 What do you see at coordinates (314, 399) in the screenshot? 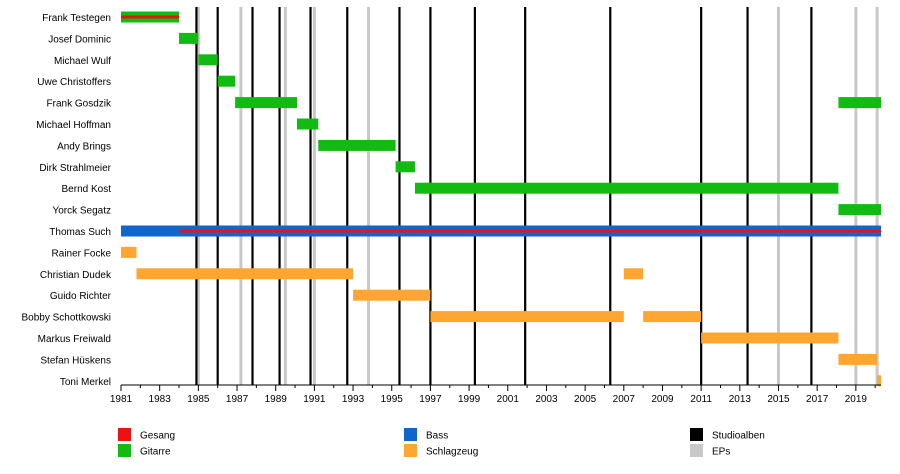
I see `x-tick-label: 1991` at bounding box center [314, 399].